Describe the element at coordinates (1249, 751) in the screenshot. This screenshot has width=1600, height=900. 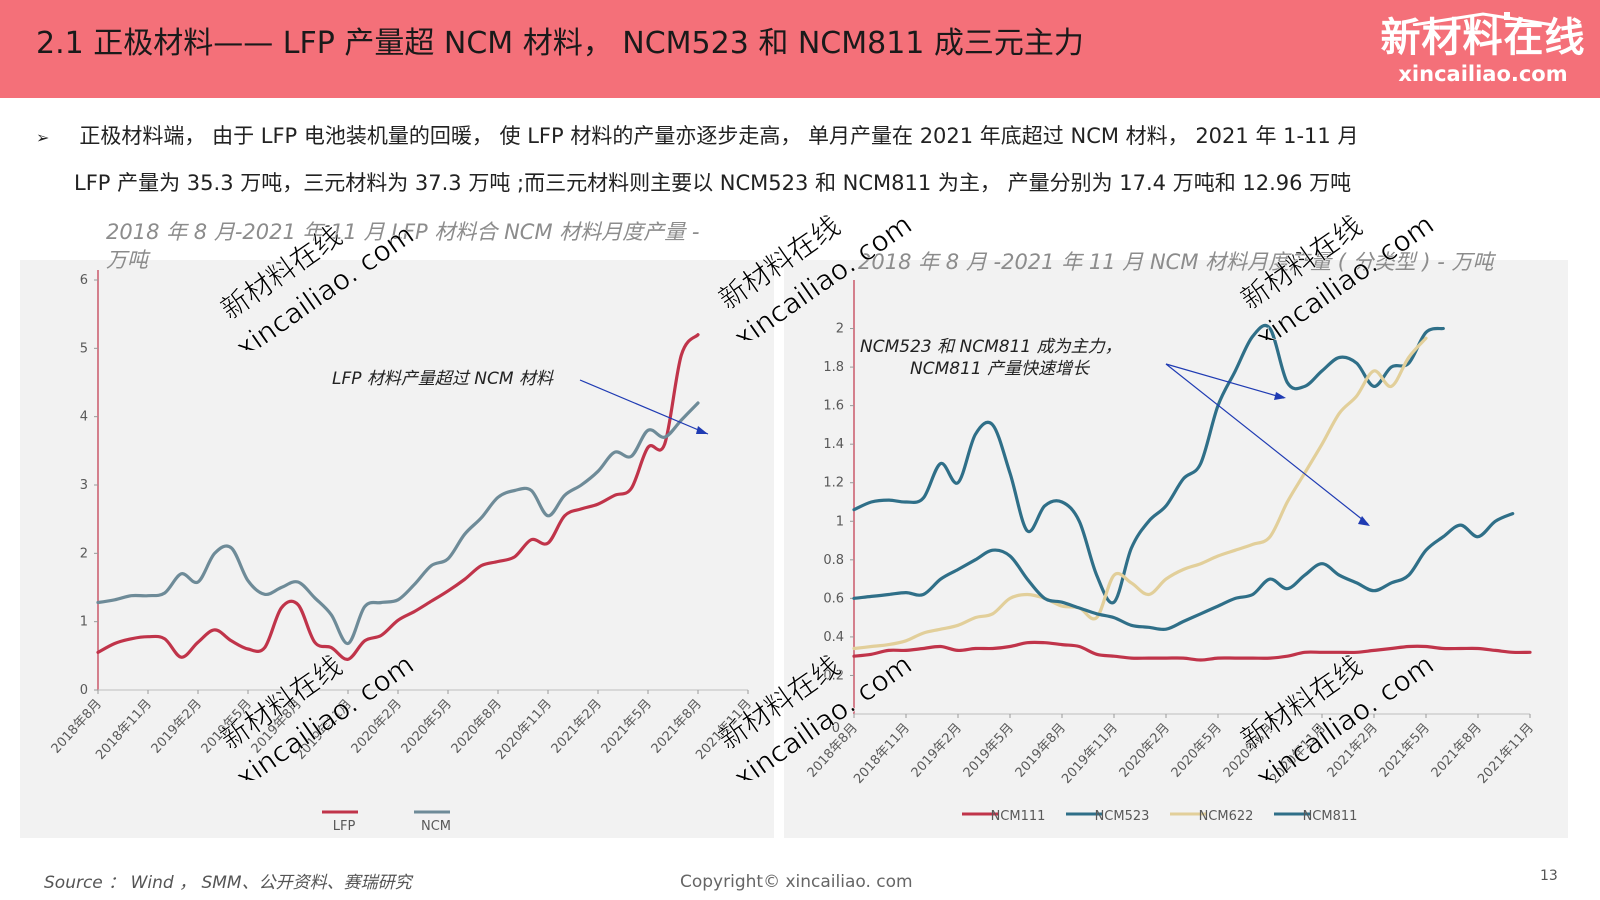
I see `x-tick-label: 2020年8月` at that location.